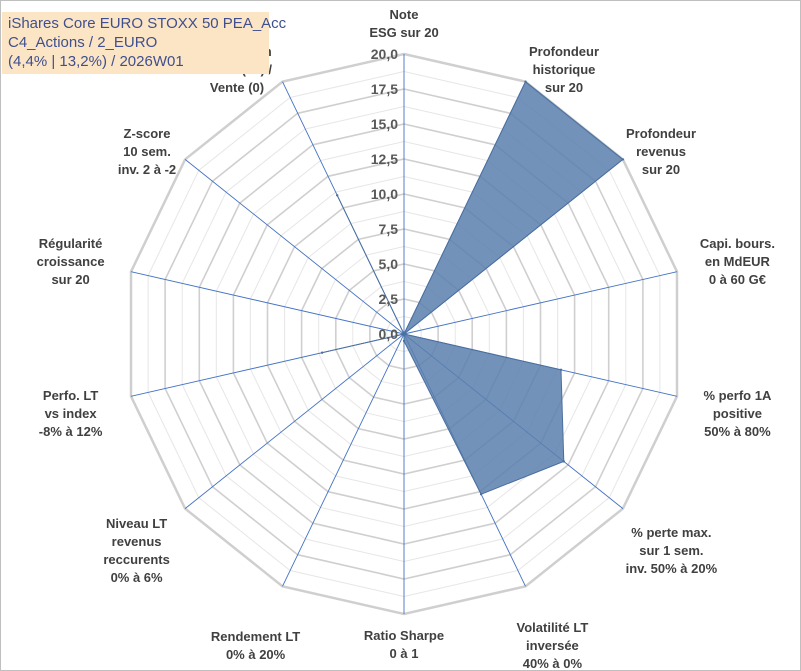  I want to click on axis-label: % perfo 1A positive 50% à 80%, so click(737, 413).